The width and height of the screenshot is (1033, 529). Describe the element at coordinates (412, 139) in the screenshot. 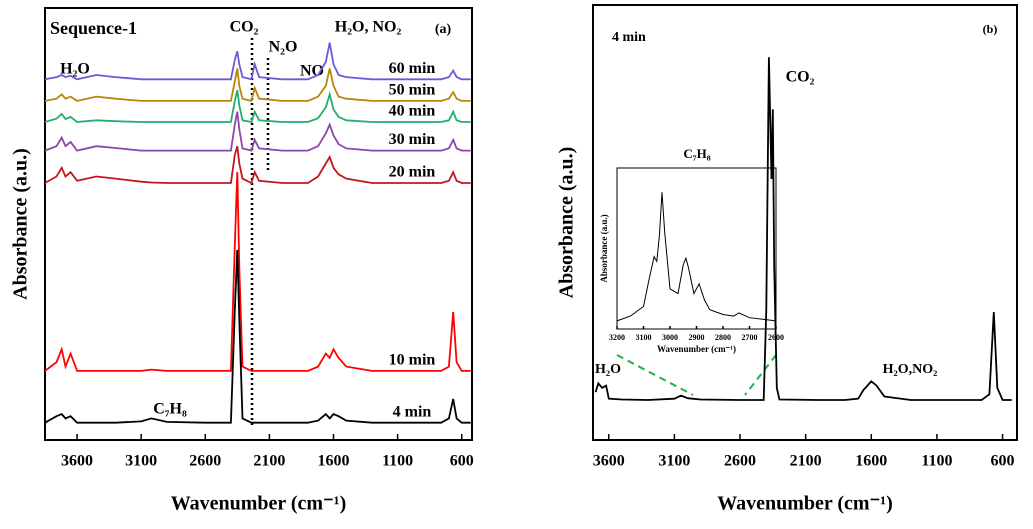

I see `series-label: 30 min` at that location.